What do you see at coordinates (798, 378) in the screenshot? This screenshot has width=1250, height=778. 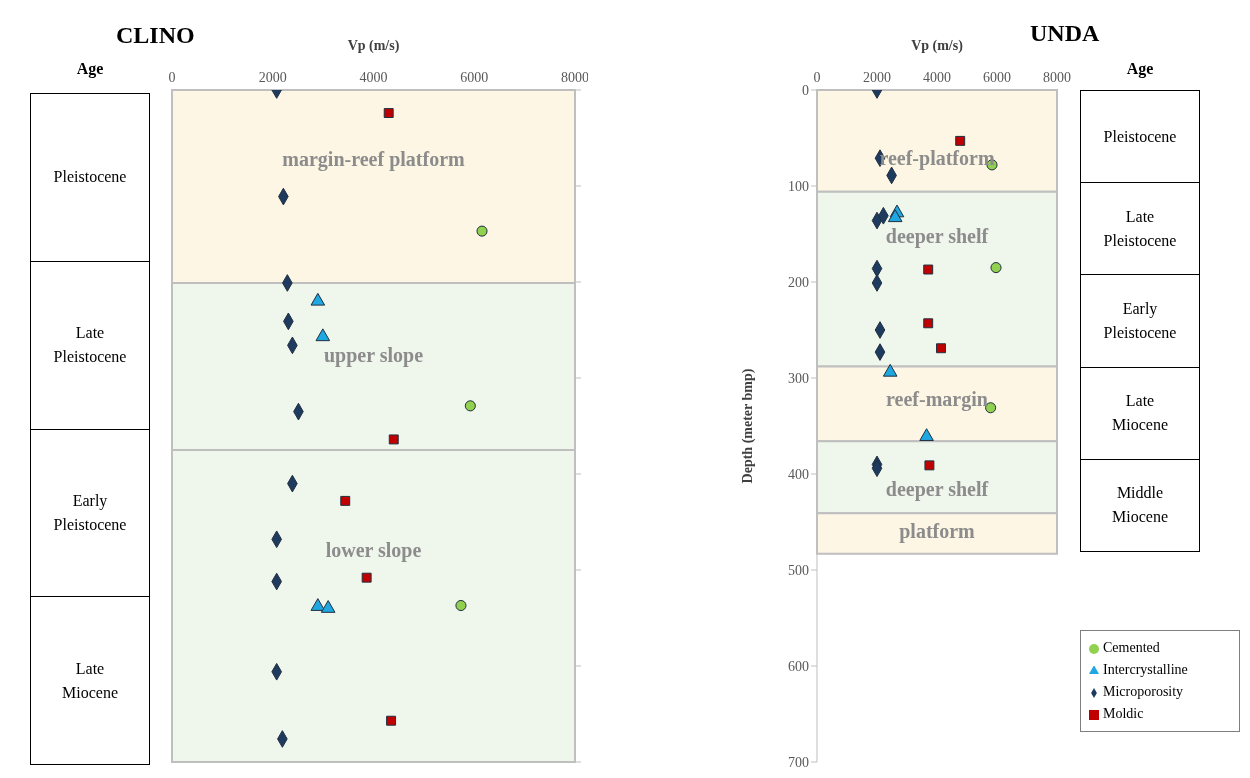 I see `y-tick-label: 300` at bounding box center [798, 378].